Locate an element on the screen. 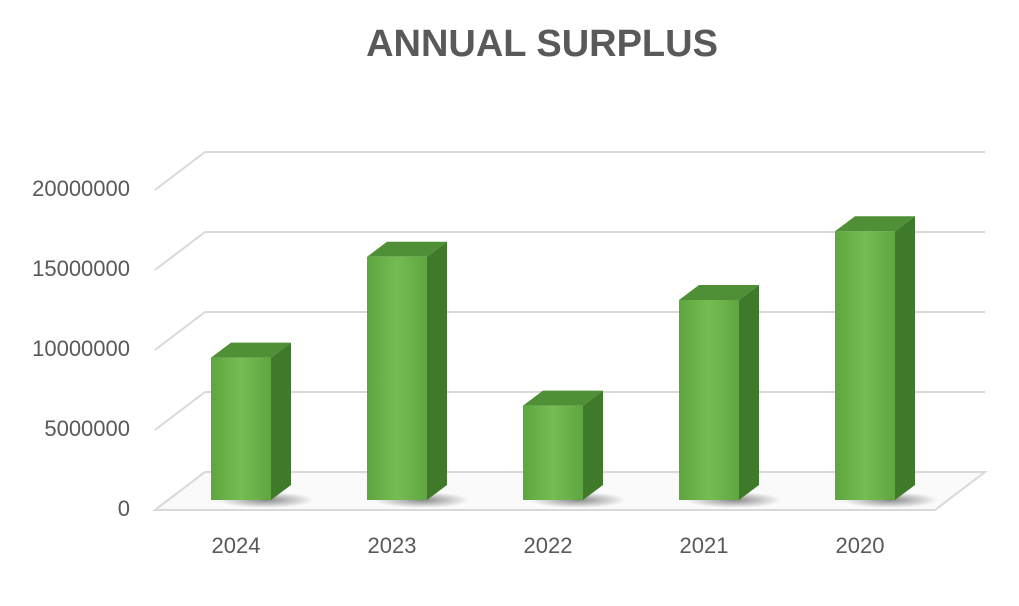 The height and width of the screenshot is (606, 1019). x-tick-label: 2020 is located at coordinates (860, 545).